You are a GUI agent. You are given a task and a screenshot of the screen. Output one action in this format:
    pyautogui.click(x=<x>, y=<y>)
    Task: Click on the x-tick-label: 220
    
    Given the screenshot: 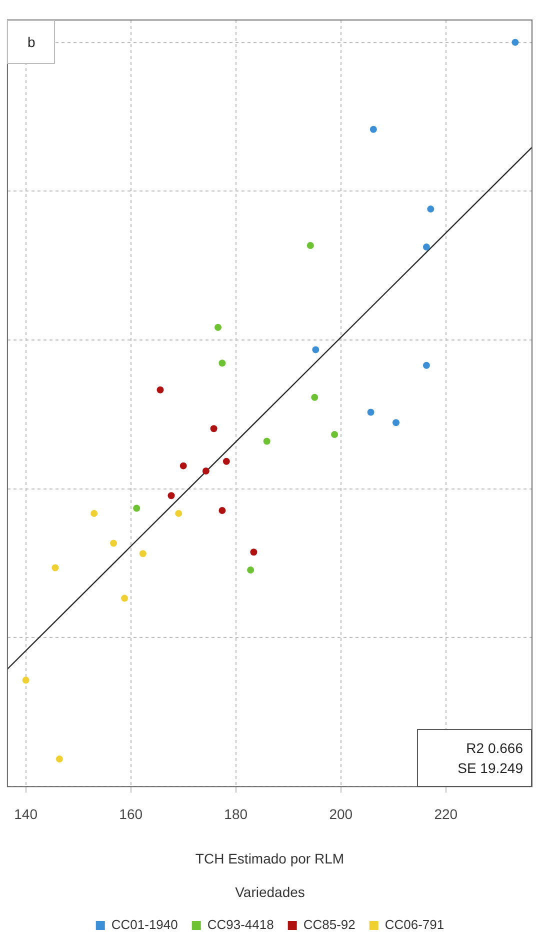 What is the action you would take?
    pyautogui.click(x=446, y=814)
    